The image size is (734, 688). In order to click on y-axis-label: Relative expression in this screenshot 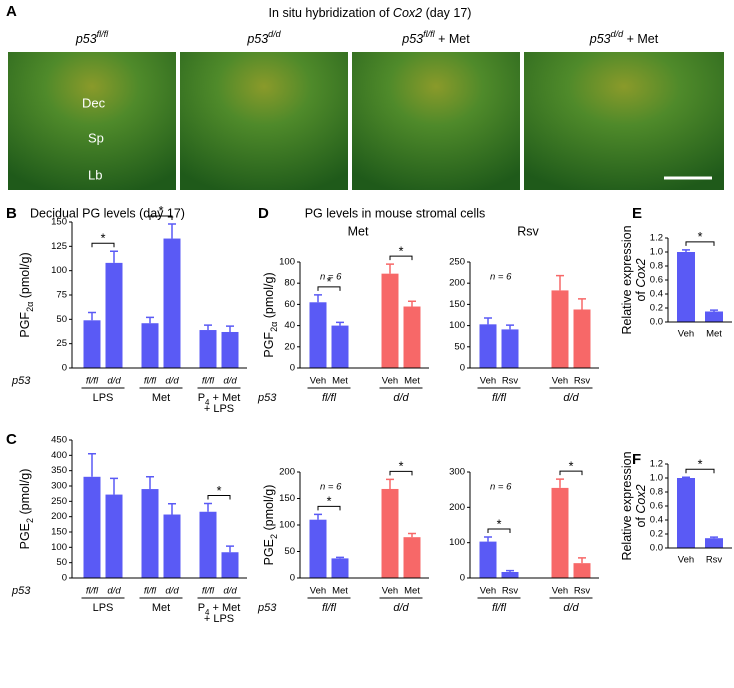, I will do `click(627, 279)`.